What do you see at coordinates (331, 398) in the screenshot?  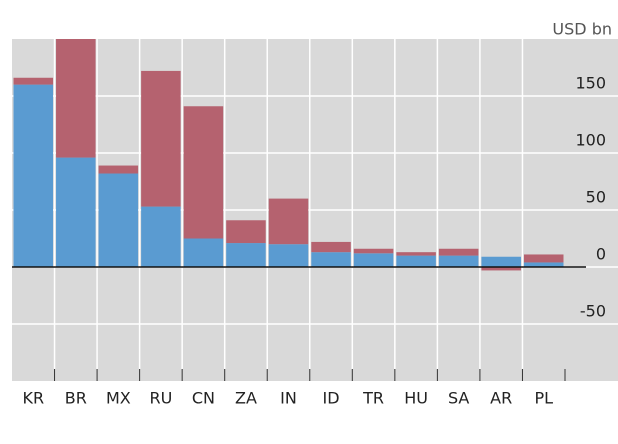 I see `x-tick-label: ID` at bounding box center [331, 398].